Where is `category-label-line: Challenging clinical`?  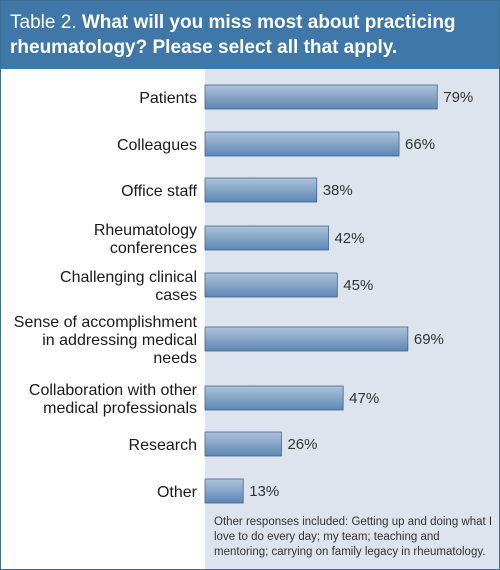
category-label-line: Challenging clinical is located at coordinates (128, 277).